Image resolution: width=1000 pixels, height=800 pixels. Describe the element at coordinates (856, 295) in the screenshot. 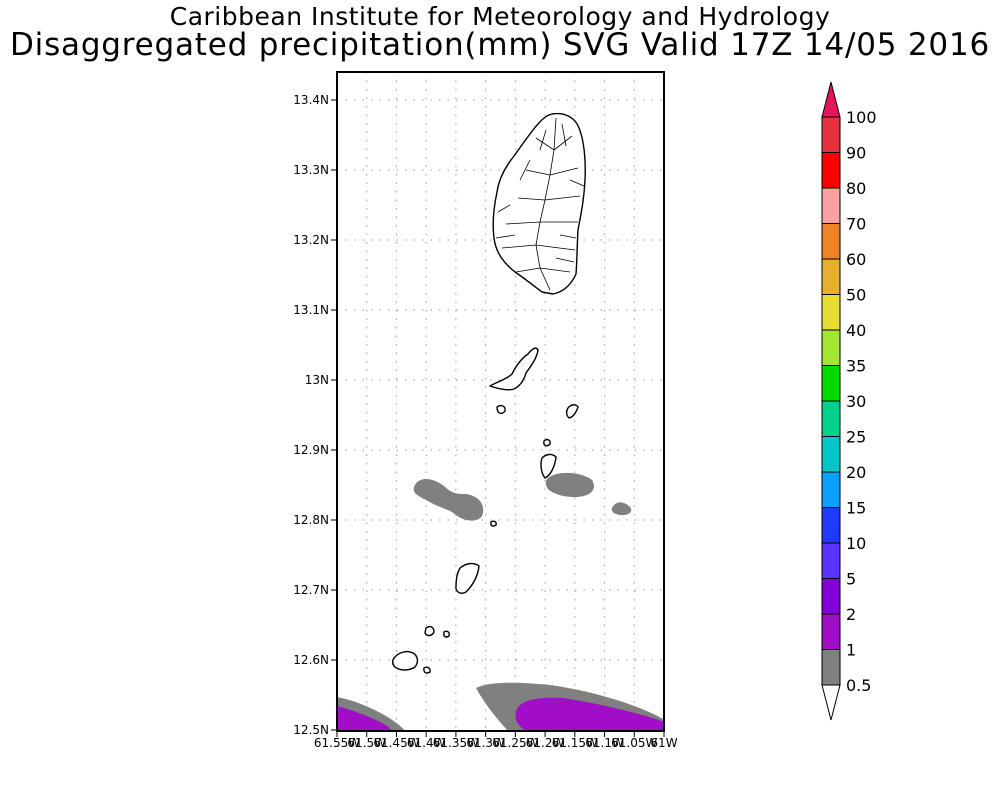

I see `colorbar-label: 50` at that location.